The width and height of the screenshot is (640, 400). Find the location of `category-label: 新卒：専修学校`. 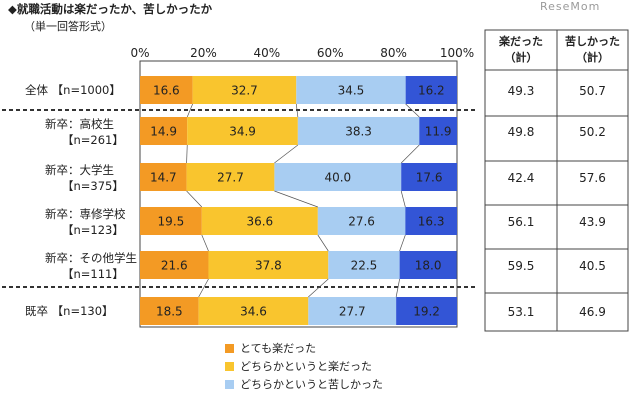

category-label: 新卒：専修学校 is located at coordinates (85, 214).